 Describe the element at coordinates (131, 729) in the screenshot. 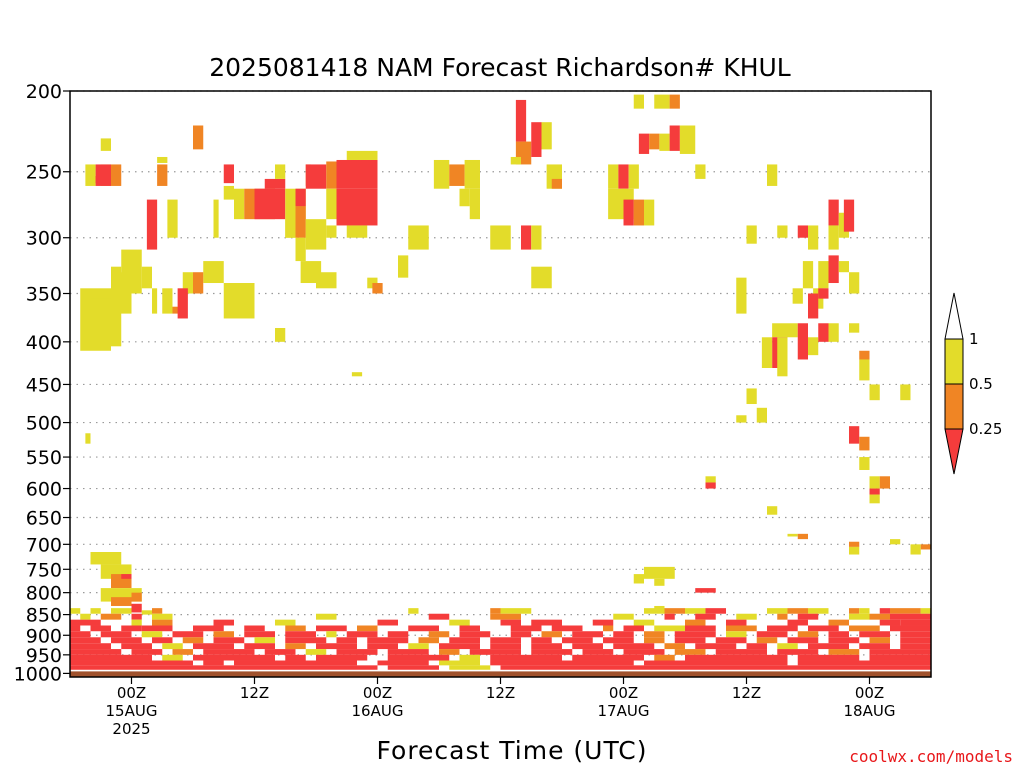

I see `x-tick-label: 2025` at that location.